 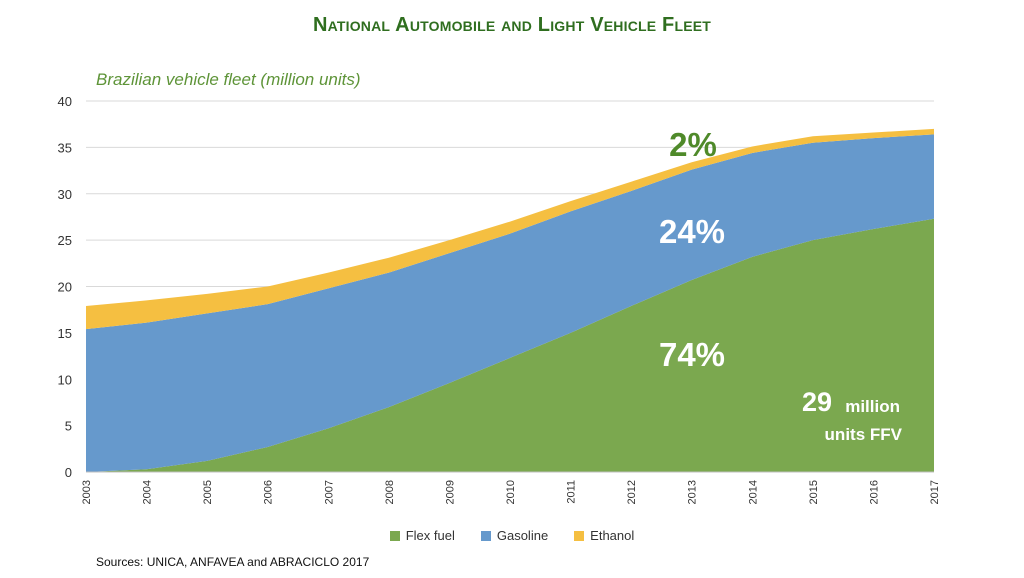 I want to click on legend: Flex fuel Gasoline Ethanol, so click(x=512, y=535).